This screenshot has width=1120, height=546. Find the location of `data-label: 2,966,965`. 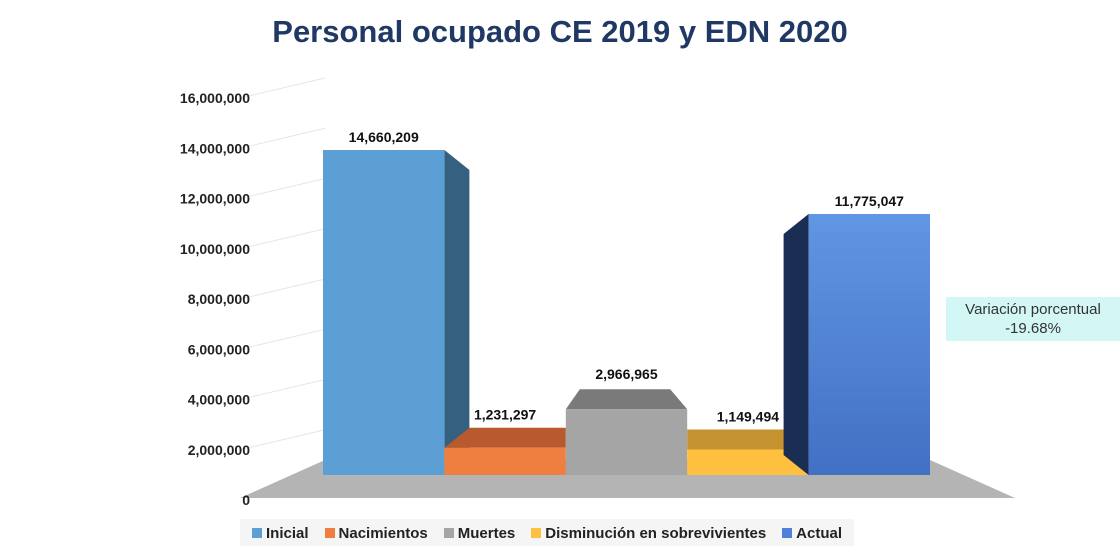

data-label: 2,966,965 is located at coordinates (626, 374).